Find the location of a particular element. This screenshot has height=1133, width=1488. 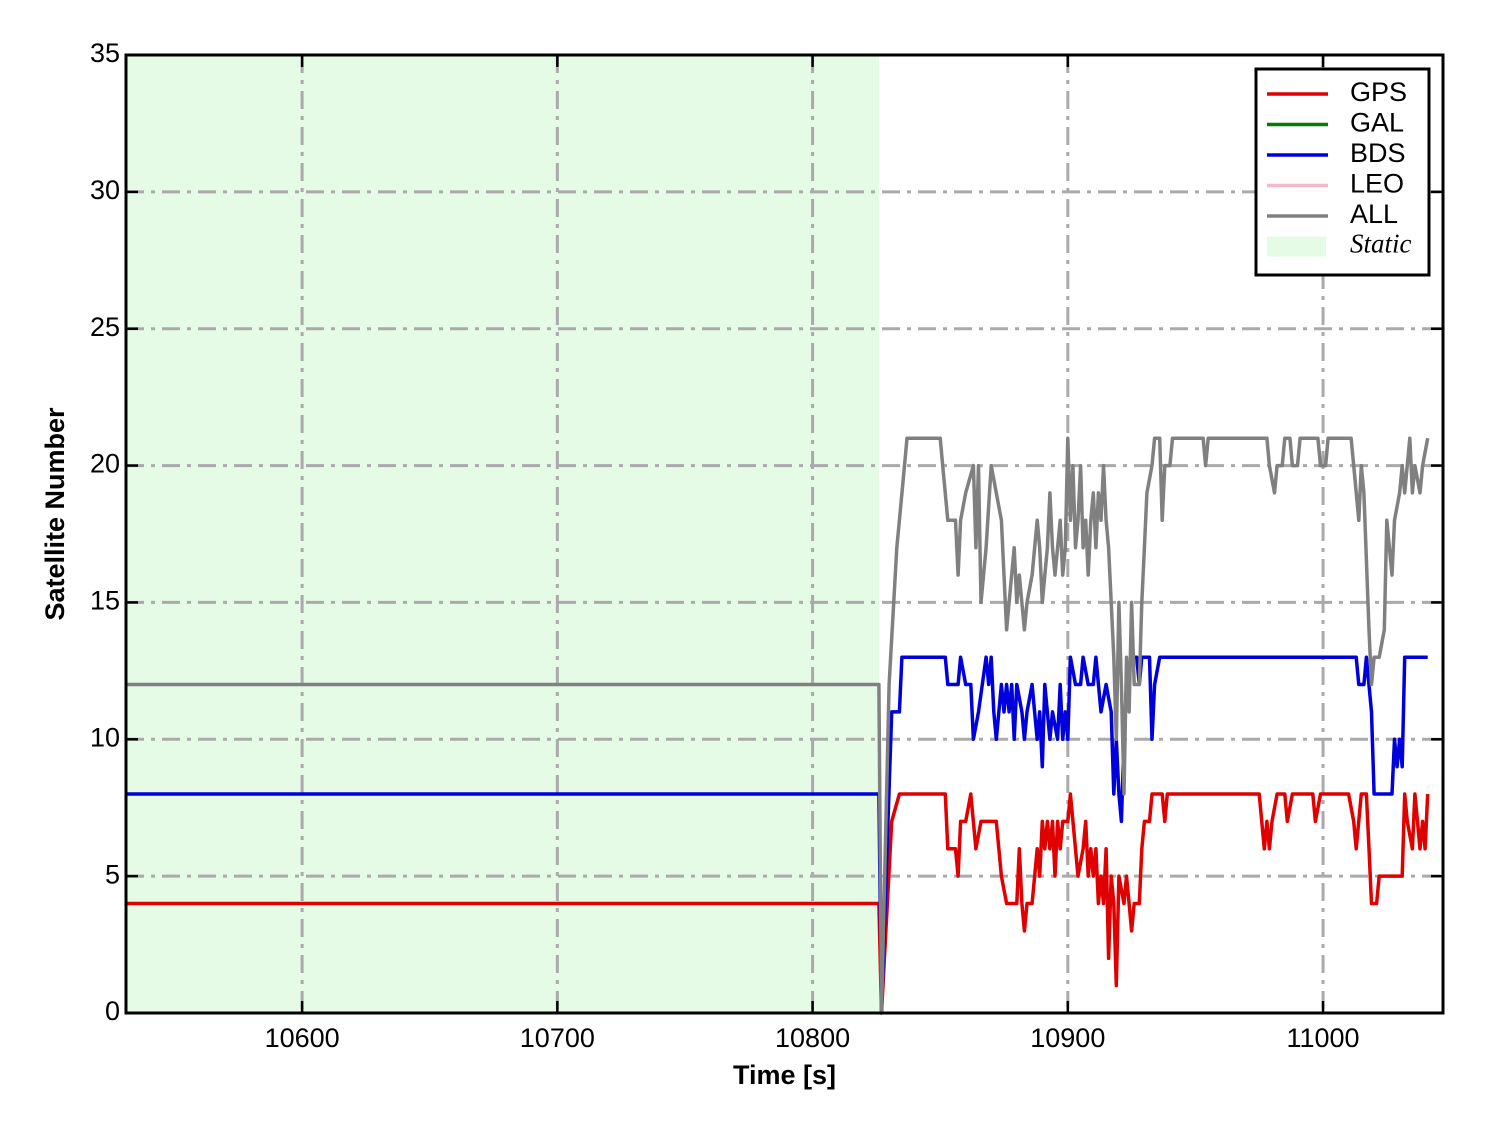

y-tick-label: 15 is located at coordinates (105, 601).